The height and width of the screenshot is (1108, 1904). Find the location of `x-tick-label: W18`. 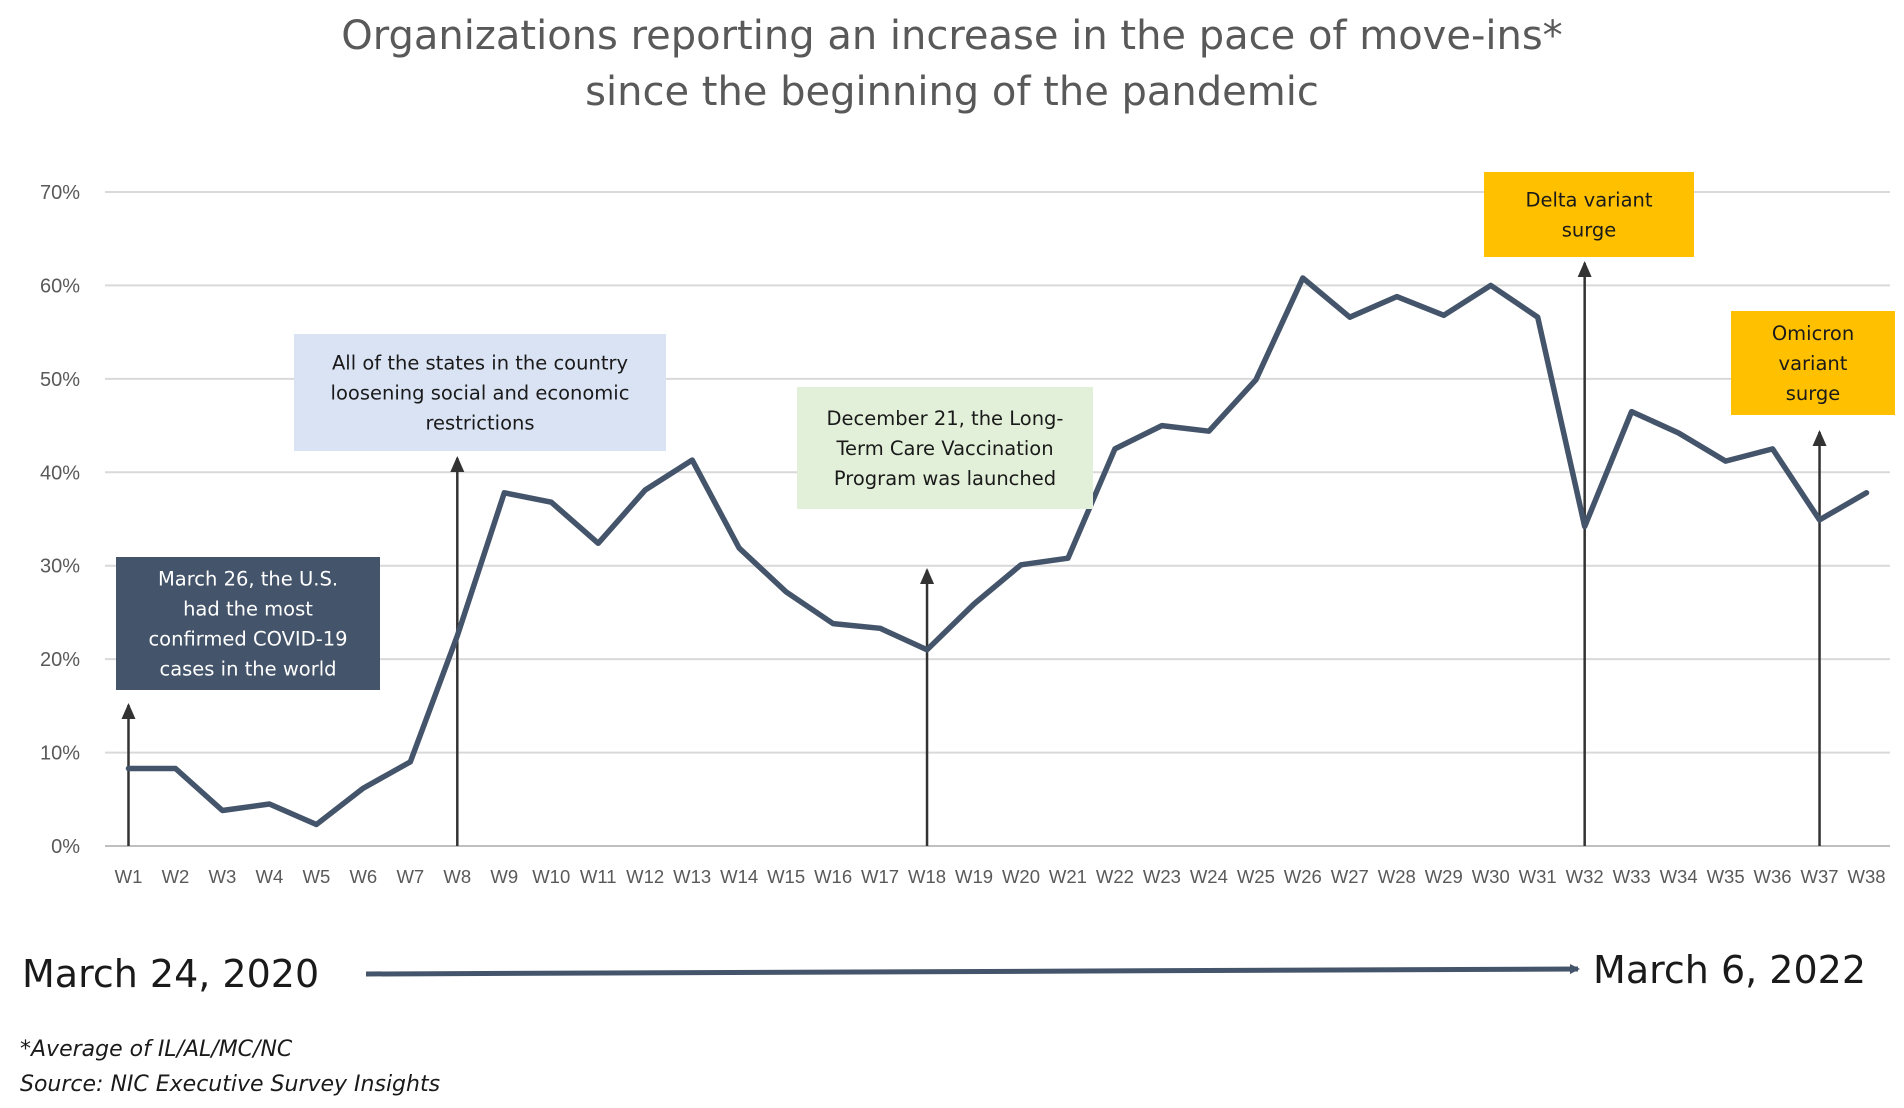

x-tick-label: W18 is located at coordinates (927, 876).